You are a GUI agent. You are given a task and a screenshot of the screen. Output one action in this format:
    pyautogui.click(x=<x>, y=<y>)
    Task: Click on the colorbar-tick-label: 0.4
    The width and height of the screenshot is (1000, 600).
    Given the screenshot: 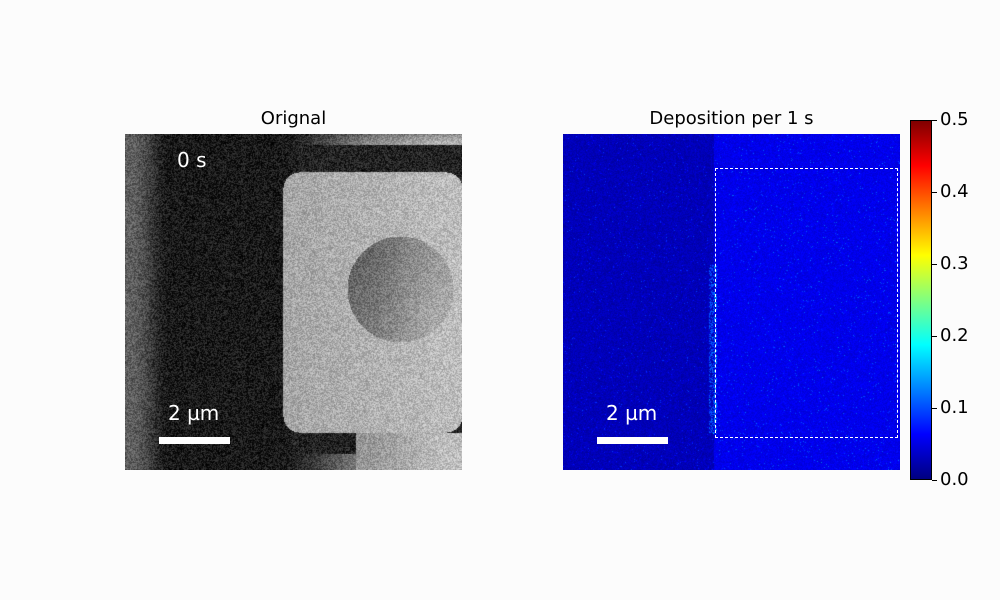 What is the action you would take?
    pyautogui.click(x=954, y=192)
    